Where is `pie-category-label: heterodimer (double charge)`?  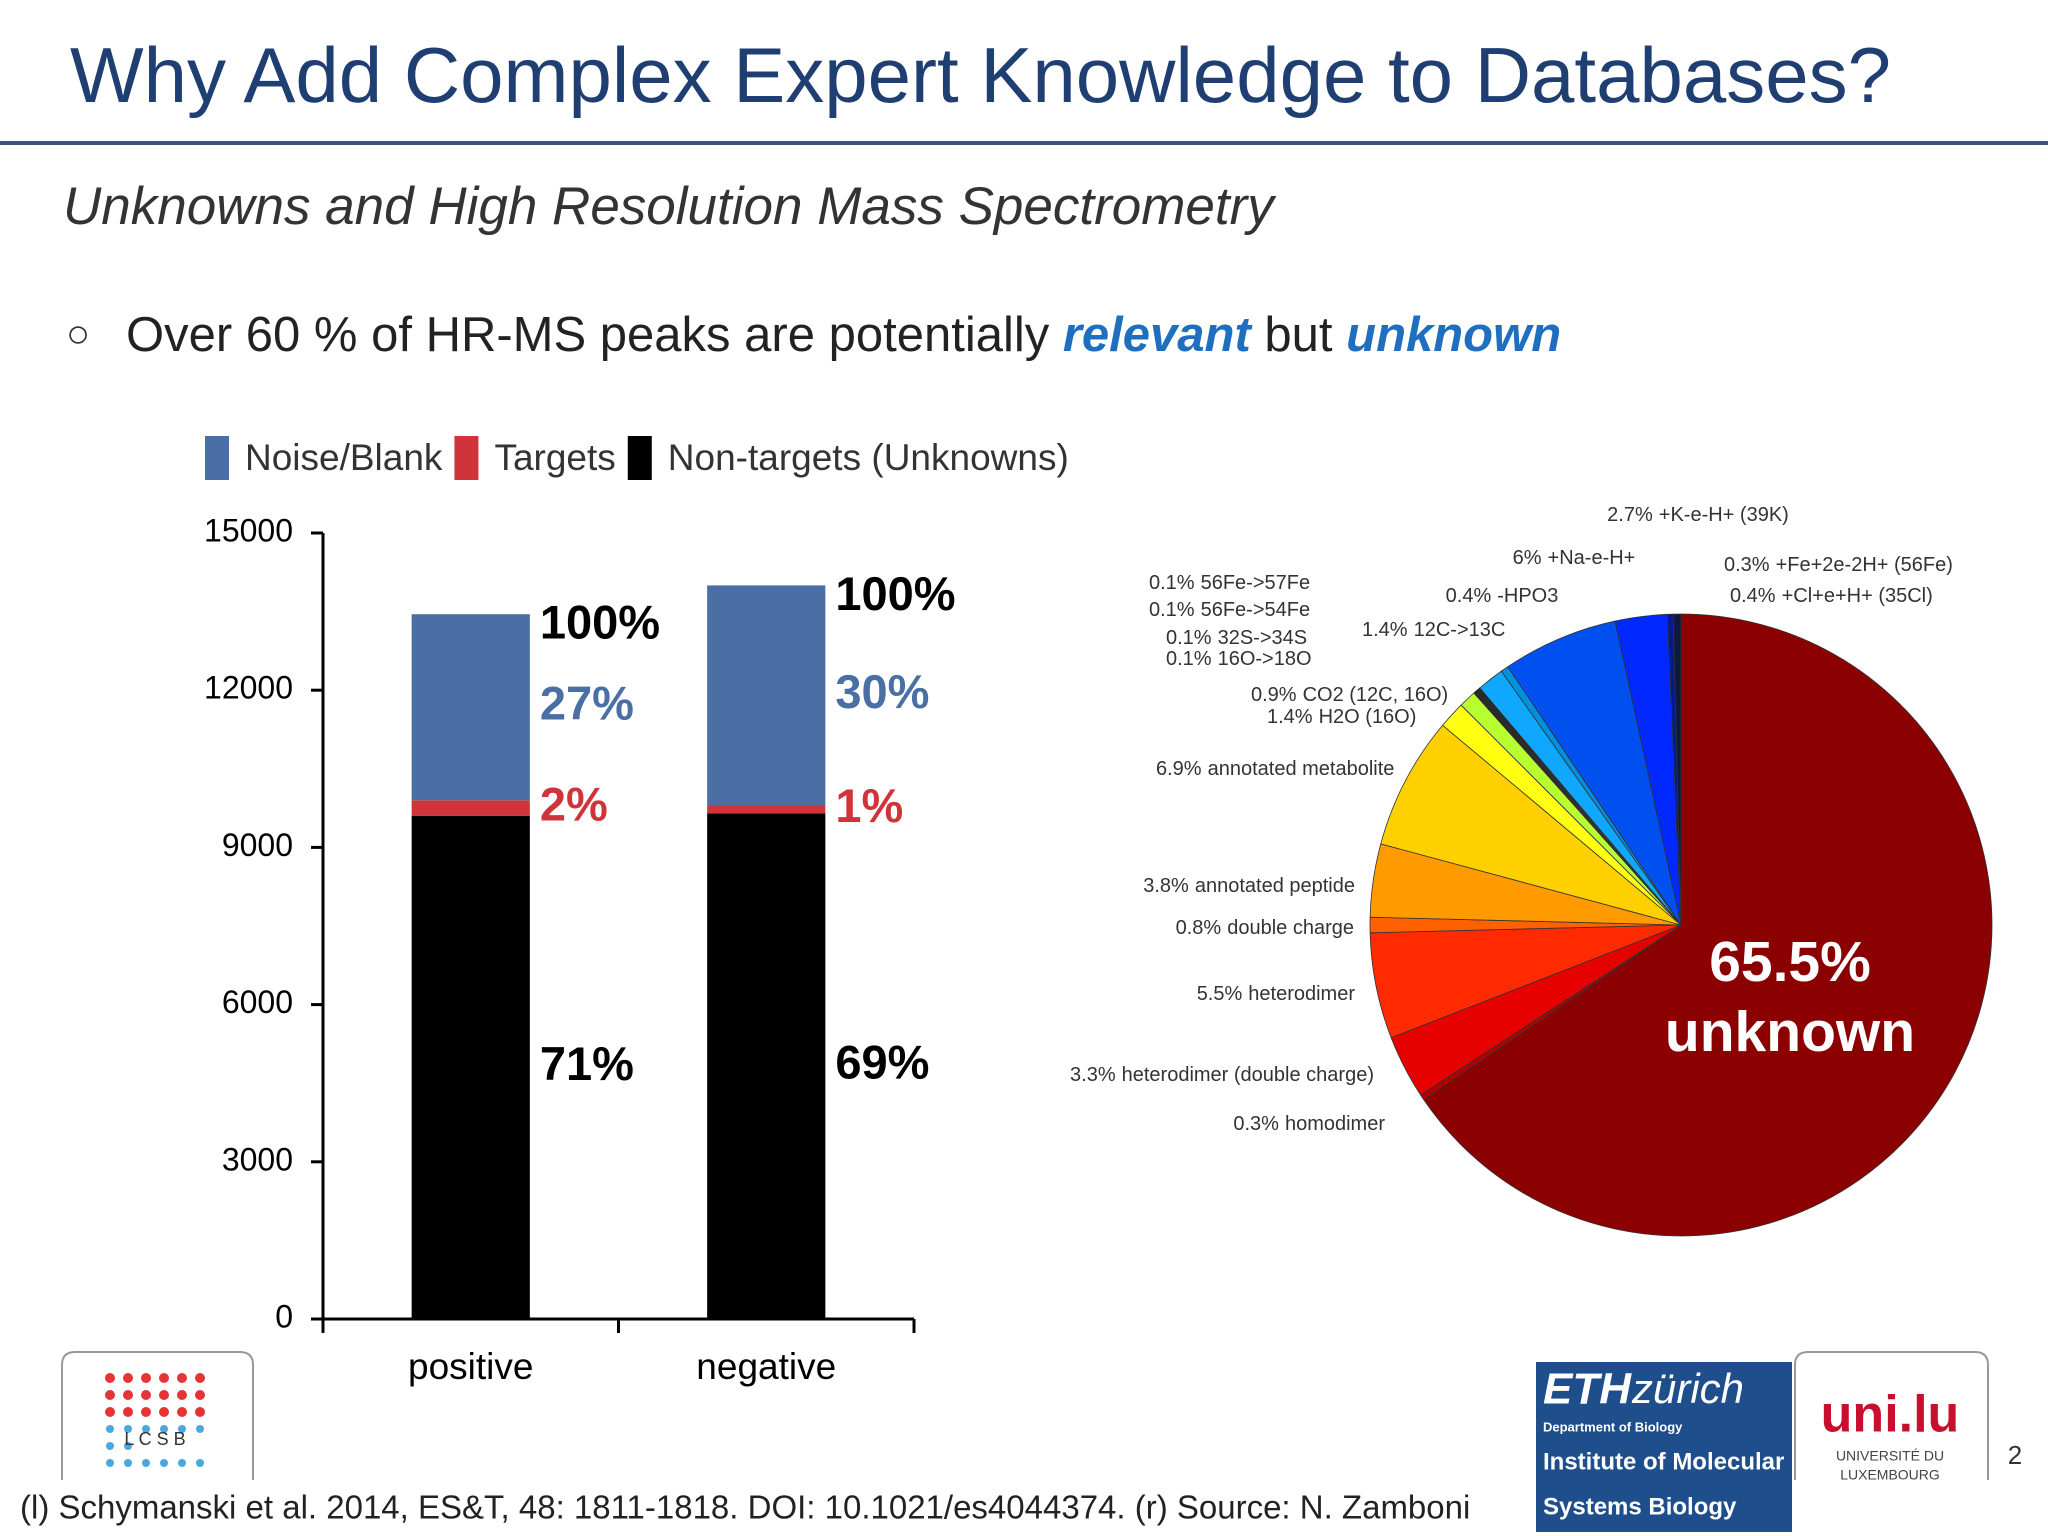
pie-category-label: heterodimer (double charge) is located at coordinates (1248, 1075).